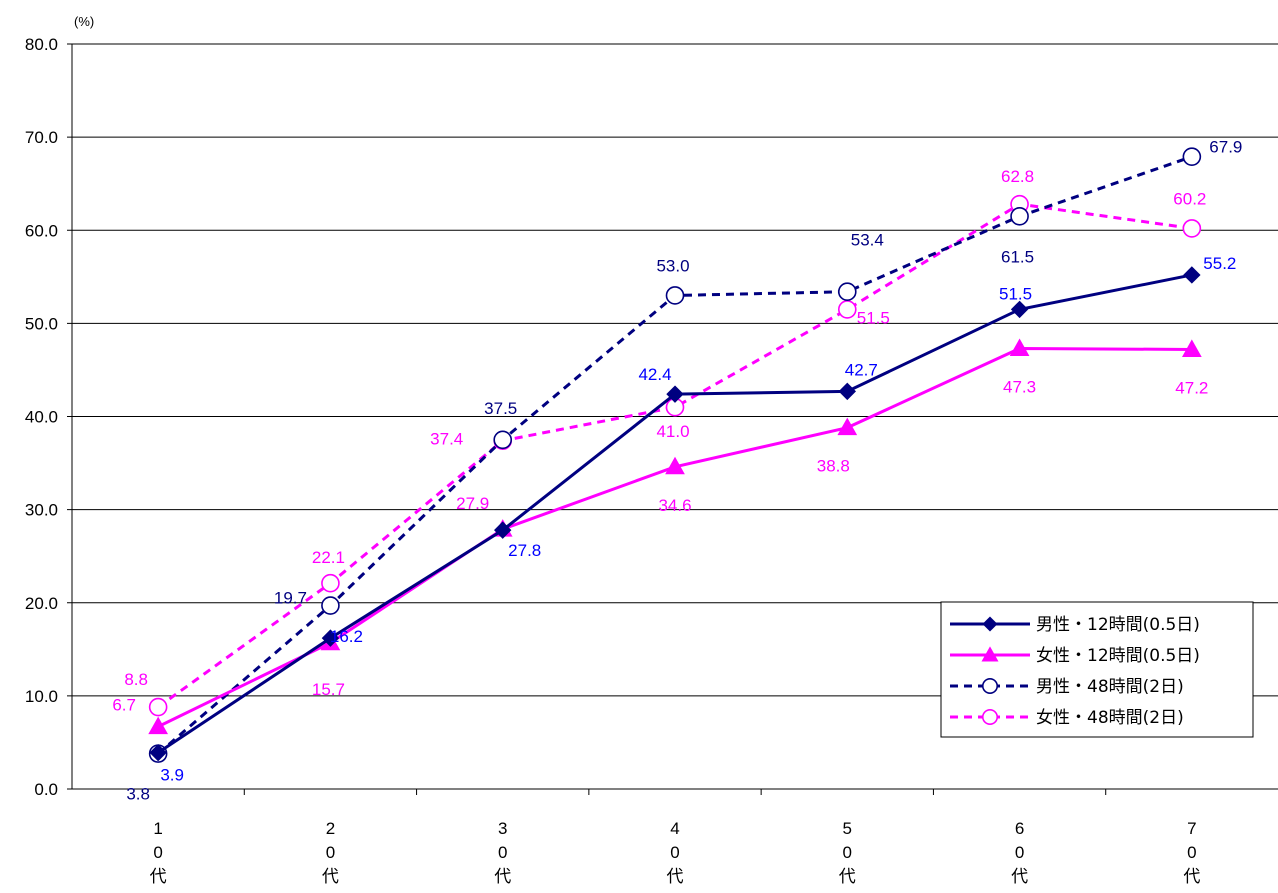 The image size is (1278, 893). What do you see at coordinates (172, 775) in the screenshot?
I see `data-label: 3.9` at bounding box center [172, 775].